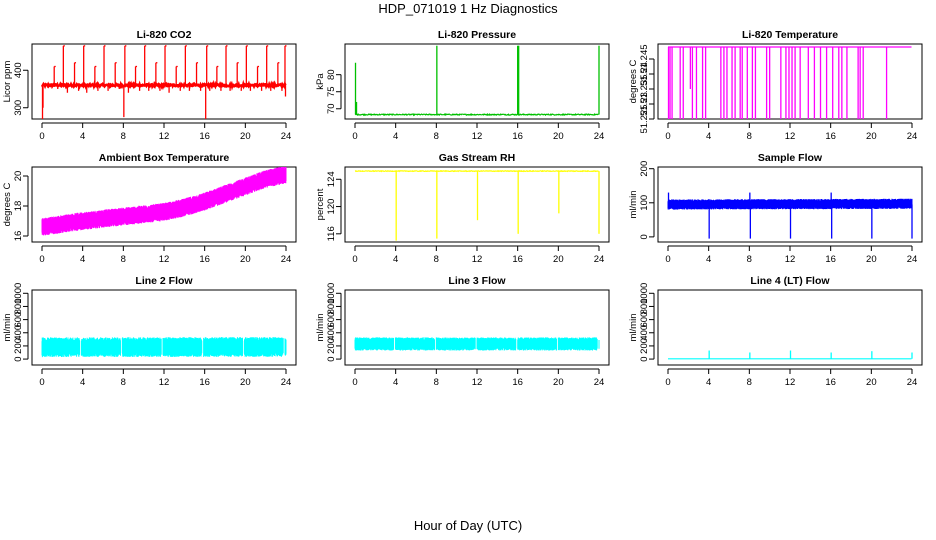 Image resolution: width=936 pixels, height=540 pixels. What do you see at coordinates (468, 525) in the screenshot?
I see `x-axis-label: Hour of Day (UTC)` at bounding box center [468, 525].